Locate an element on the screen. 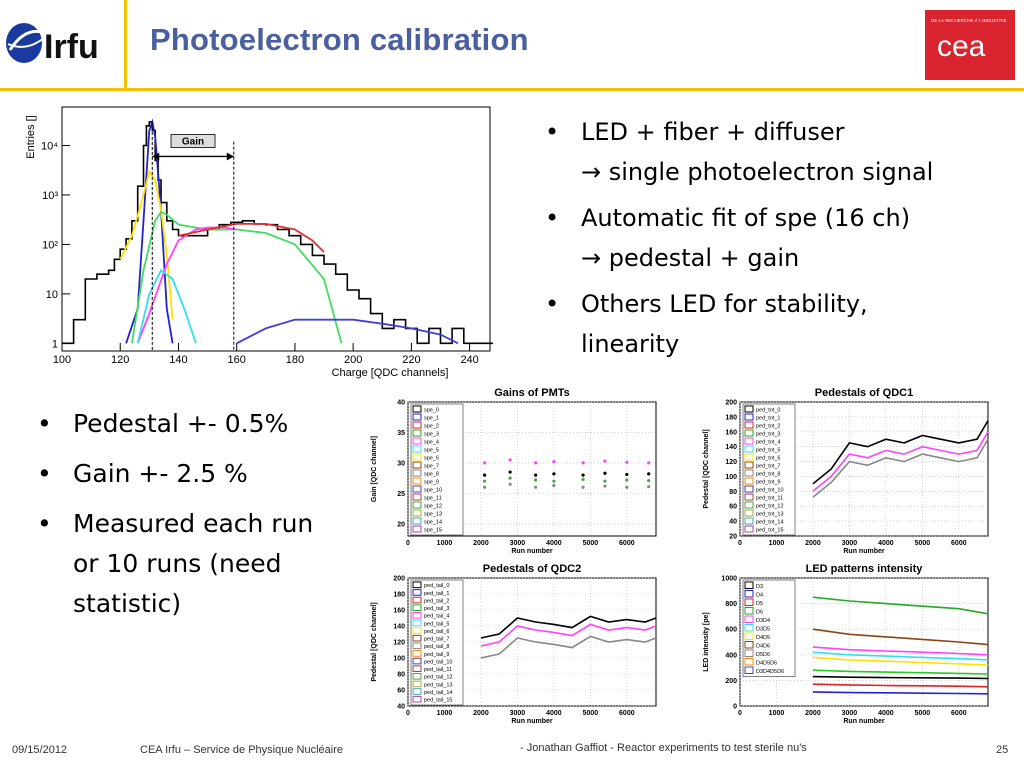  legend-entry: ped_tail_15 is located at coordinates (438, 701).